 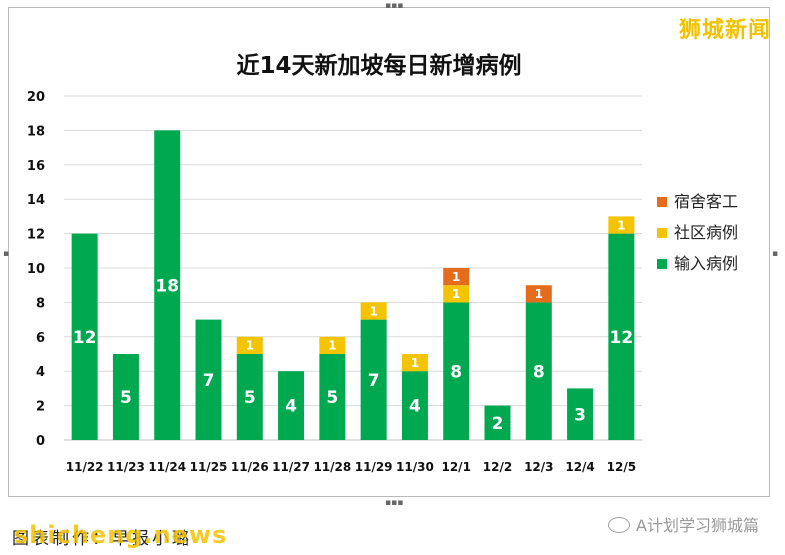 I want to click on chart-title: 近14天新加坡每日新增病例, so click(x=379, y=66).